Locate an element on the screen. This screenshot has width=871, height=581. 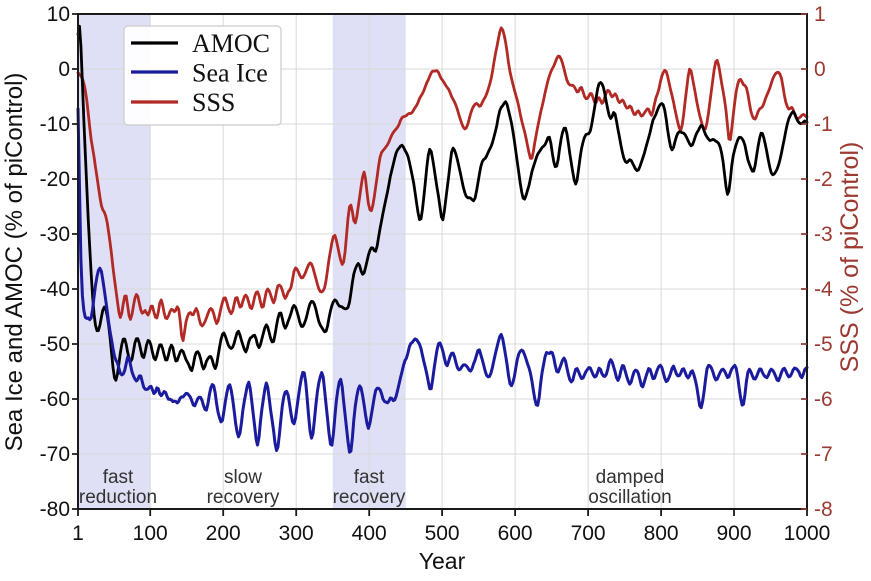
svg-text: -80 is located at coordinates (55, 509).